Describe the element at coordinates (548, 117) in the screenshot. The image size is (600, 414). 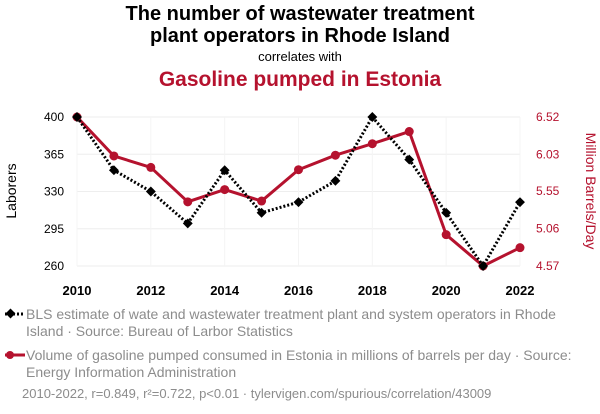
I see `right-tick-label: 6.52` at that location.